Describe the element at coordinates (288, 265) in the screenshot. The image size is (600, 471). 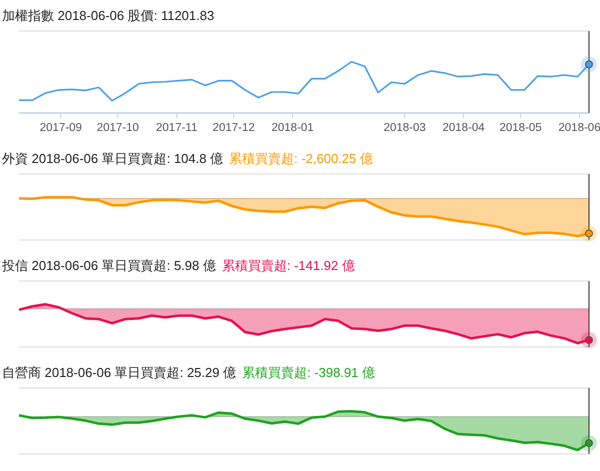
I see `chart-subtitle: 累積買賣超: -141.92 億` at that location.